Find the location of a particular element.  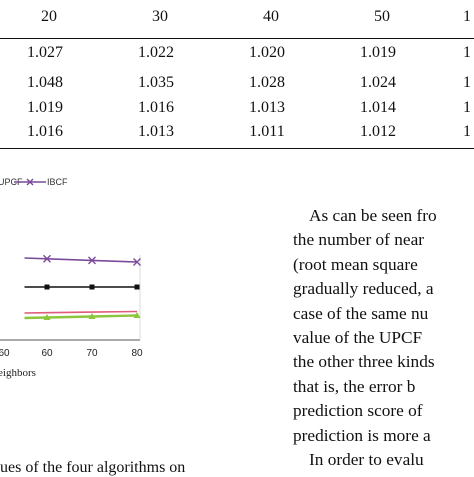

legend-label-ibcf: IBCF is located at coordinates (57, 182).